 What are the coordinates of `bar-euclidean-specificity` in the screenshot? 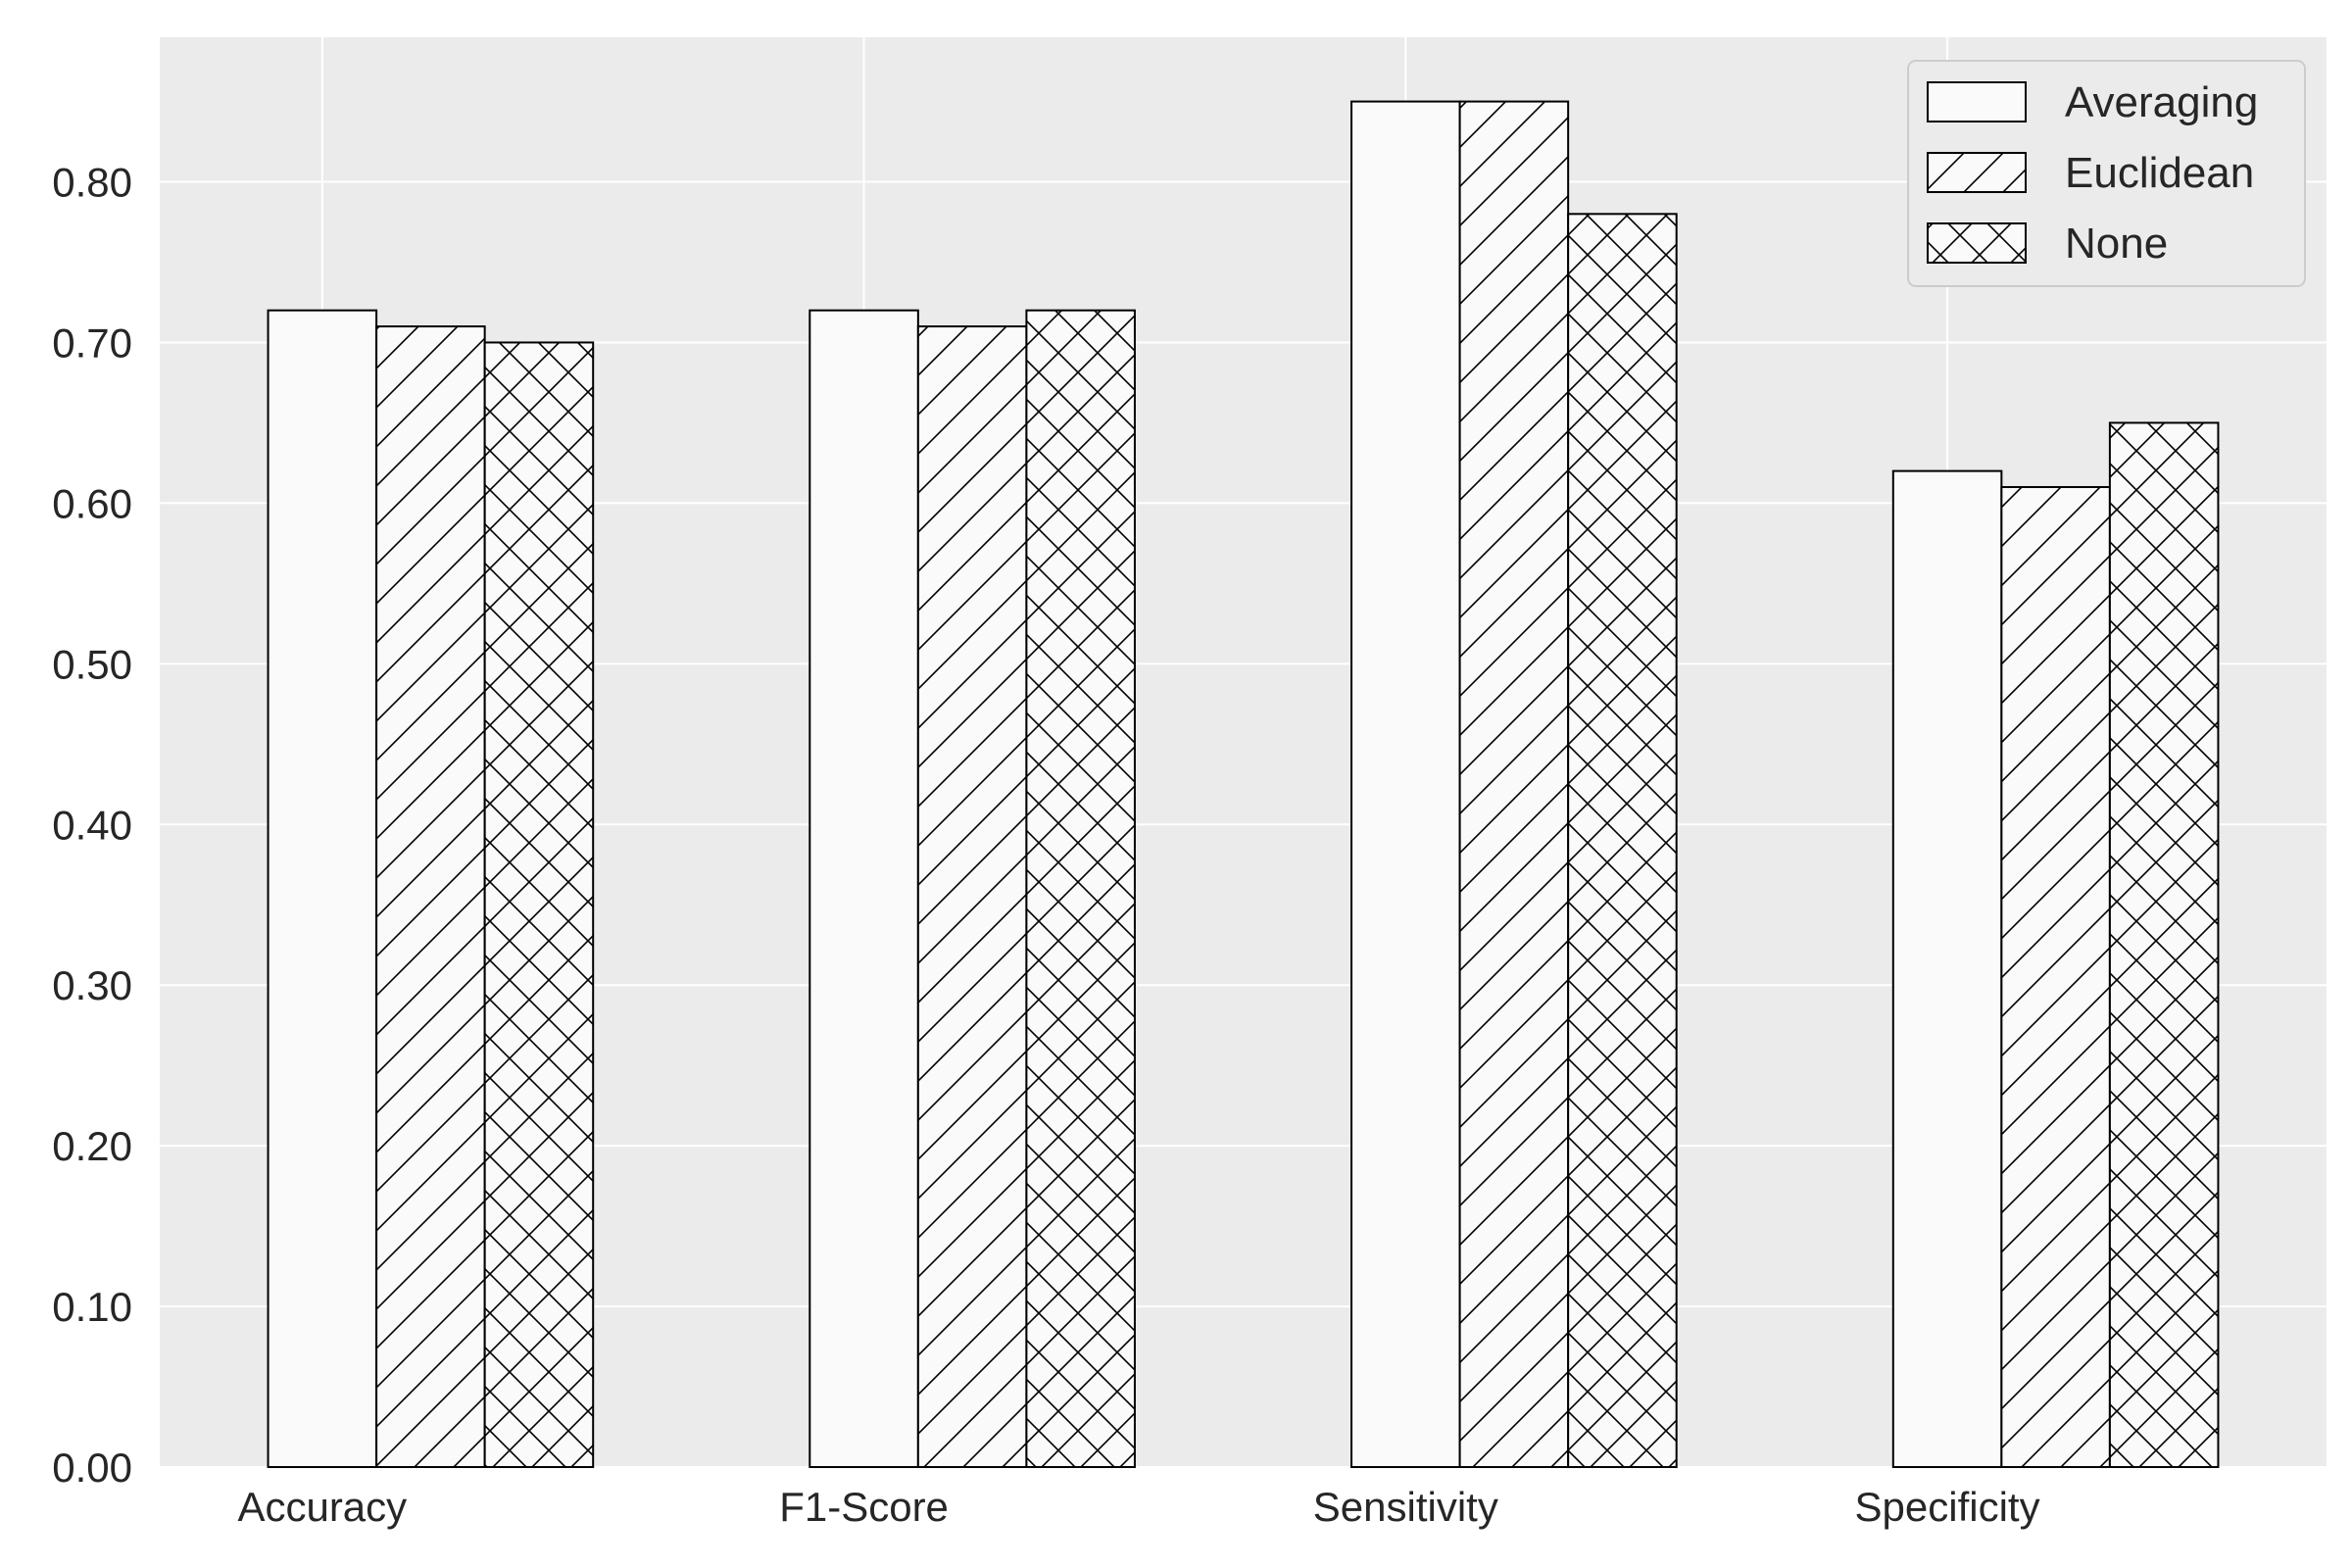 It's located at (2055, 977).